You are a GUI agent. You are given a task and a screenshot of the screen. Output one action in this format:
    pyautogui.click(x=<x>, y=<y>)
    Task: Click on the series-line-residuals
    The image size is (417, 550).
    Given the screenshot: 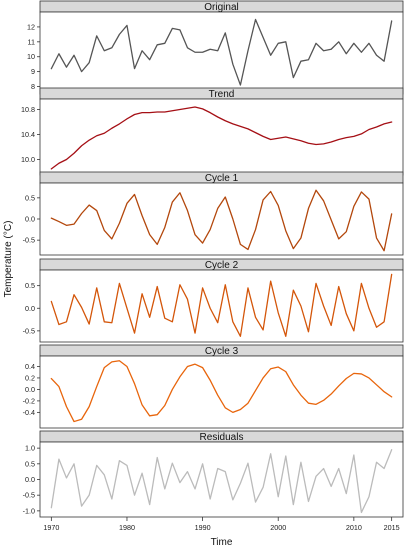 What is the action you would take?
    pyautogui.click(x=221, y=481)
    